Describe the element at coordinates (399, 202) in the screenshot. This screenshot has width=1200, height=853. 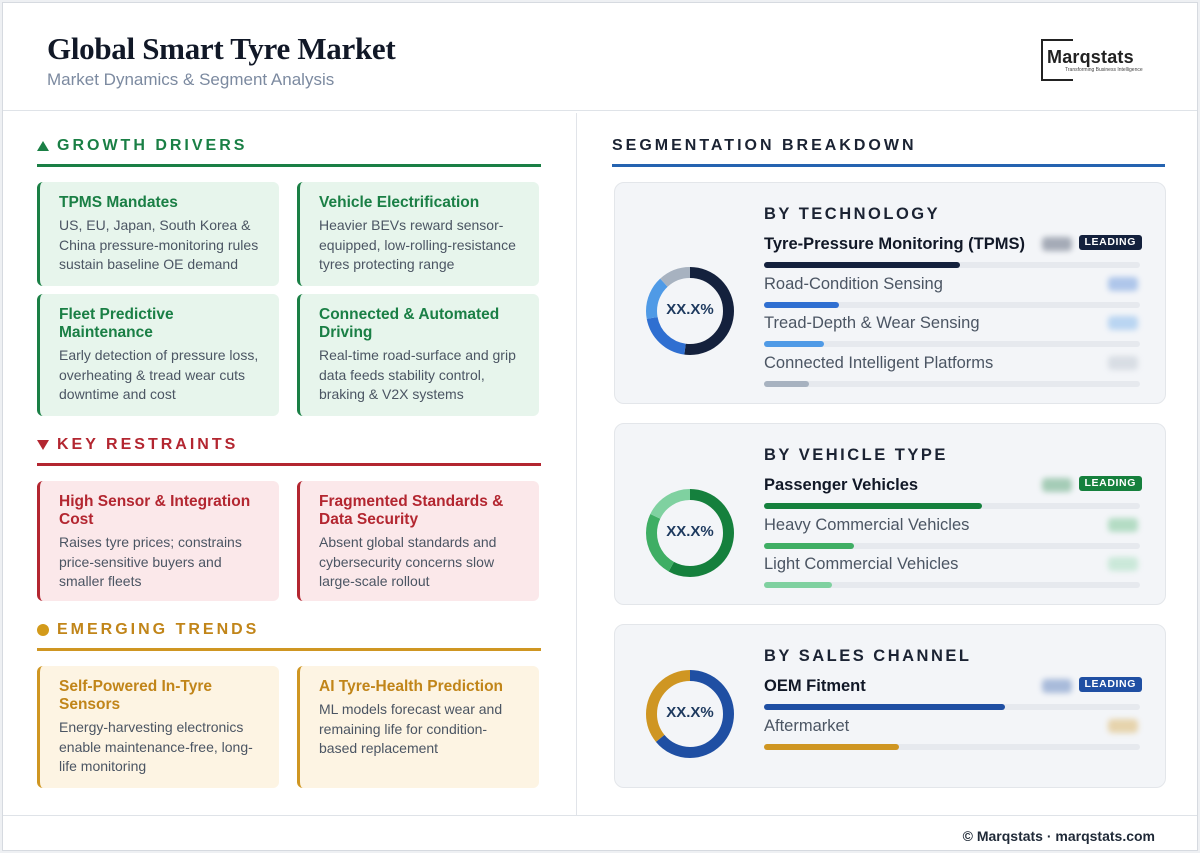
I see `driver-card-title: Vehicle Electrification` at that location.